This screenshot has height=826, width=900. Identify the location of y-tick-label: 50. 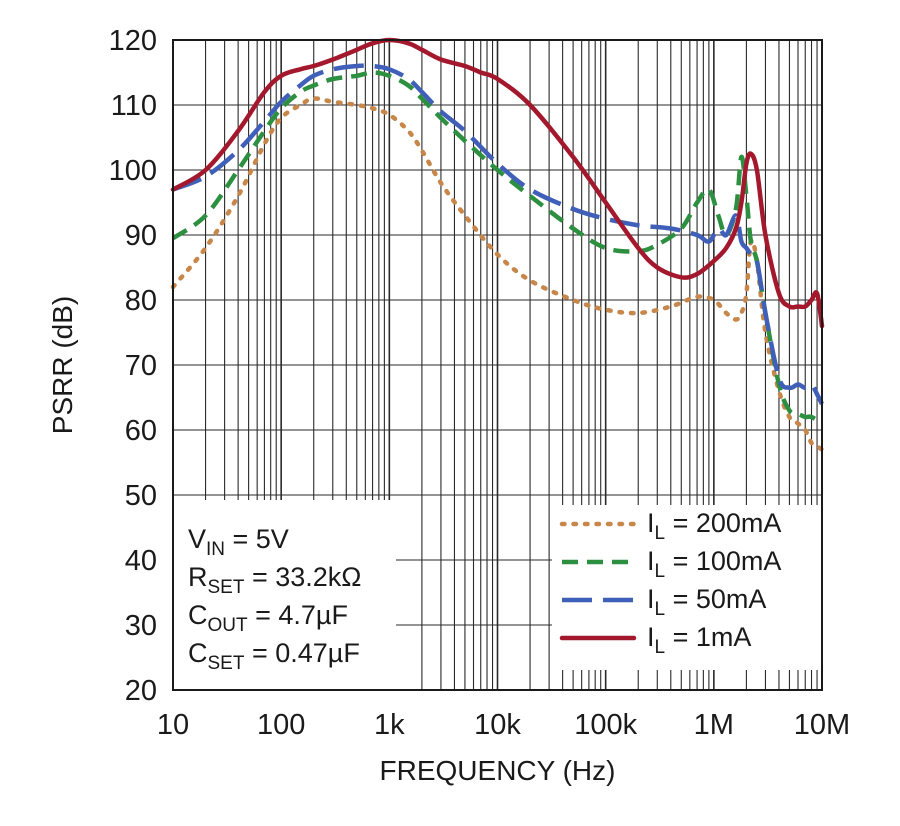
(141, 496).